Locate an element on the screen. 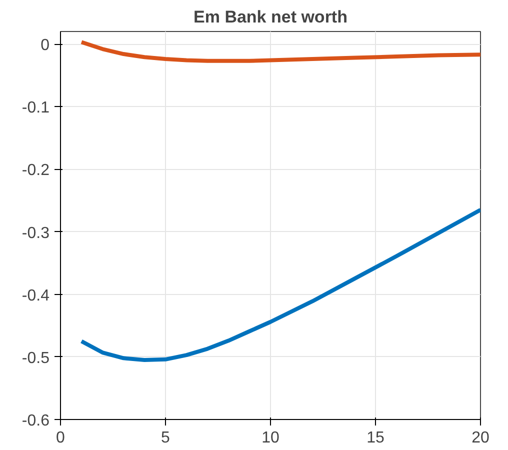 The image size is (508, 450). chart-title: Em Bank net worth is located at coordinates (271, 17).